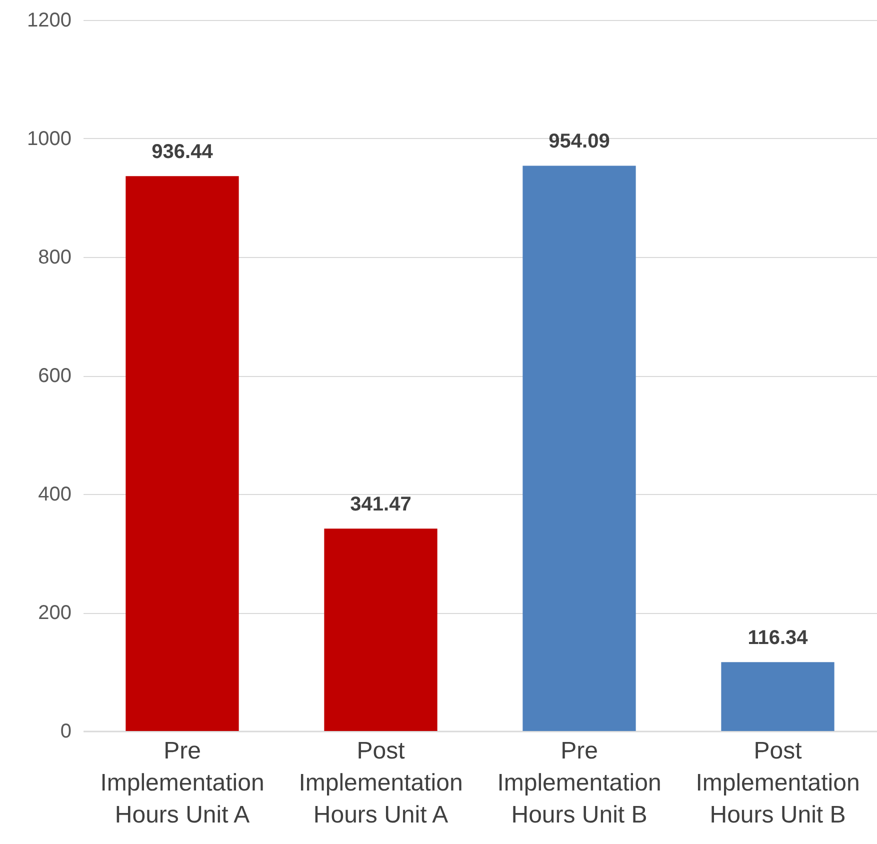  Describe the element at coordinates (55, 376) in the screenshot. I see `y-tick-label: 600` at that location.